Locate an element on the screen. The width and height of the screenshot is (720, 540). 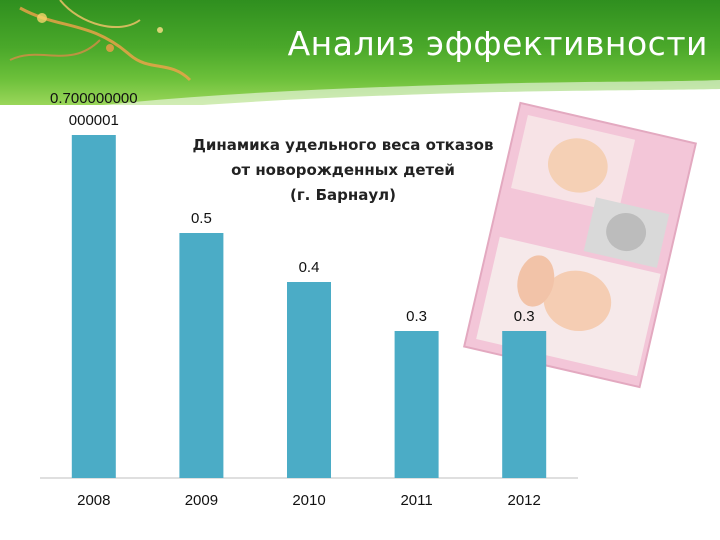
data-label-2008: 0.700000000 000001 is located at coordinates (94, 109).